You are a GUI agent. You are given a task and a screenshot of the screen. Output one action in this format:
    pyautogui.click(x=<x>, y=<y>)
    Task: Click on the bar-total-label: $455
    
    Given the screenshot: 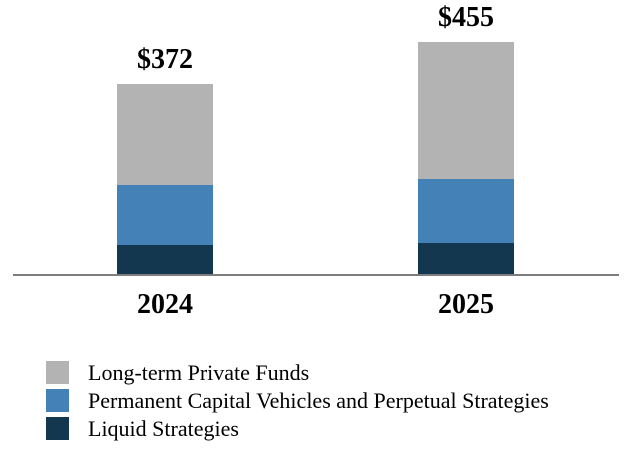 What is the action you would take?
    pyautogui.click(x=466, y=18)
    